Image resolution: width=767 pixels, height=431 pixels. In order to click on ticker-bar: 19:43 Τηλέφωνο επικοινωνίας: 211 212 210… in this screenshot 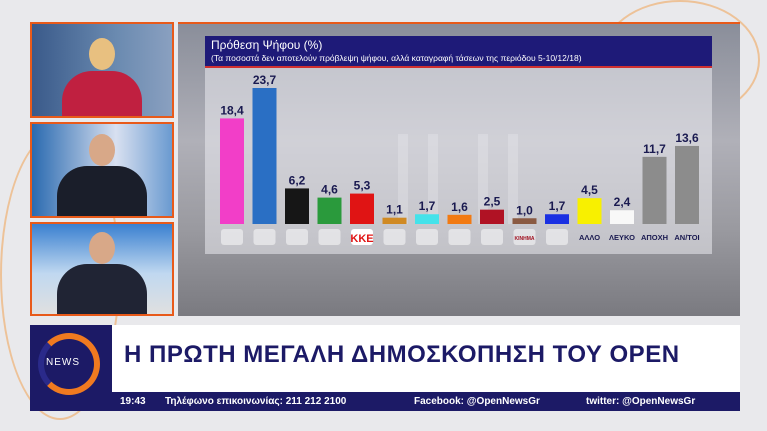, I will do `click(426, 401)`.